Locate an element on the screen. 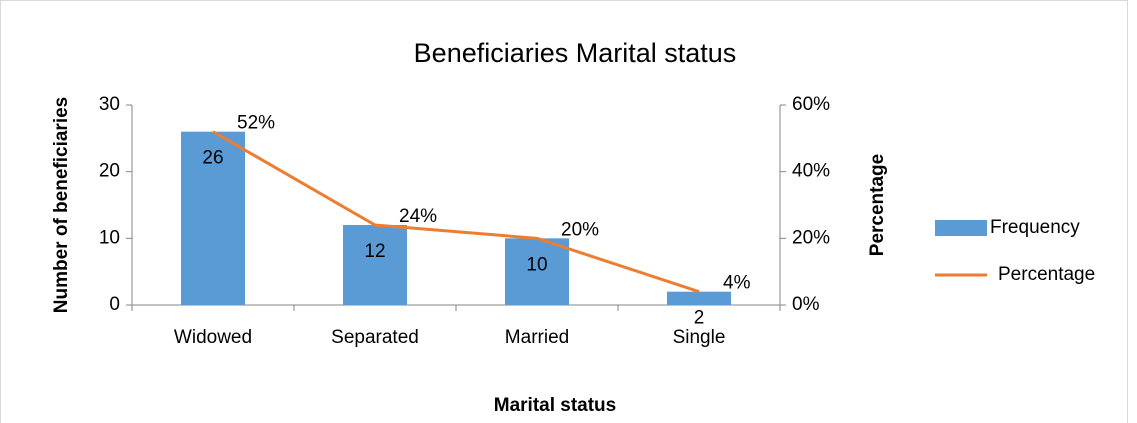 This screenshot has height=423, width=1137. y2-tick-label: 0% is located at coordinates (806, 304).